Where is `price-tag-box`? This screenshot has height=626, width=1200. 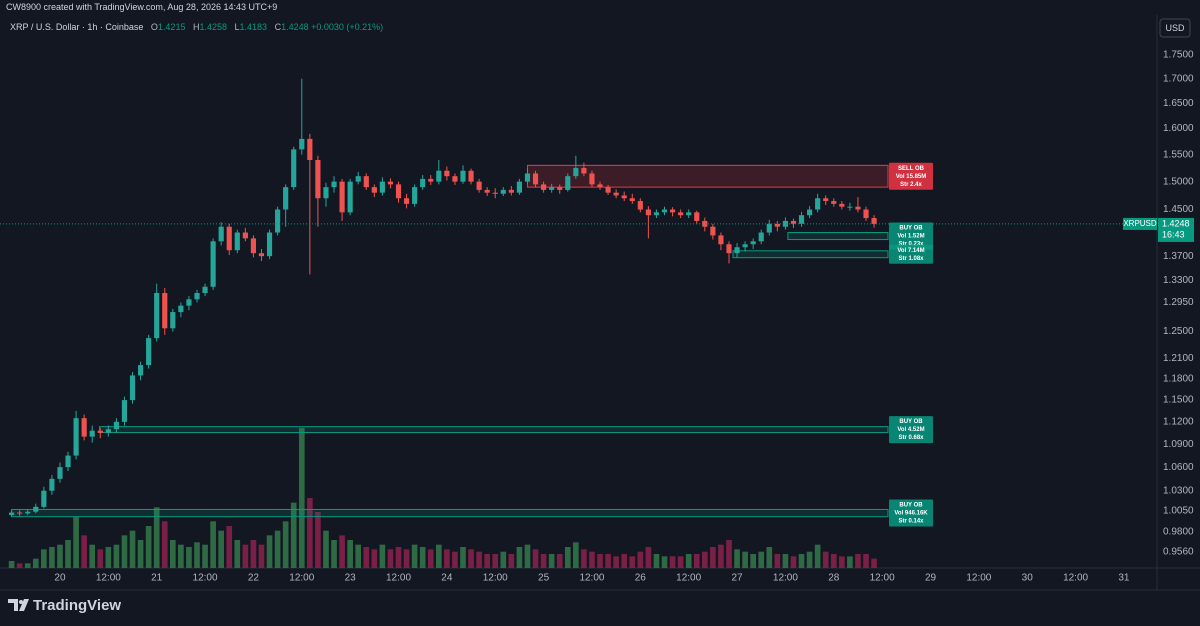
price-tag-box is located at coordinates (1176, 229).